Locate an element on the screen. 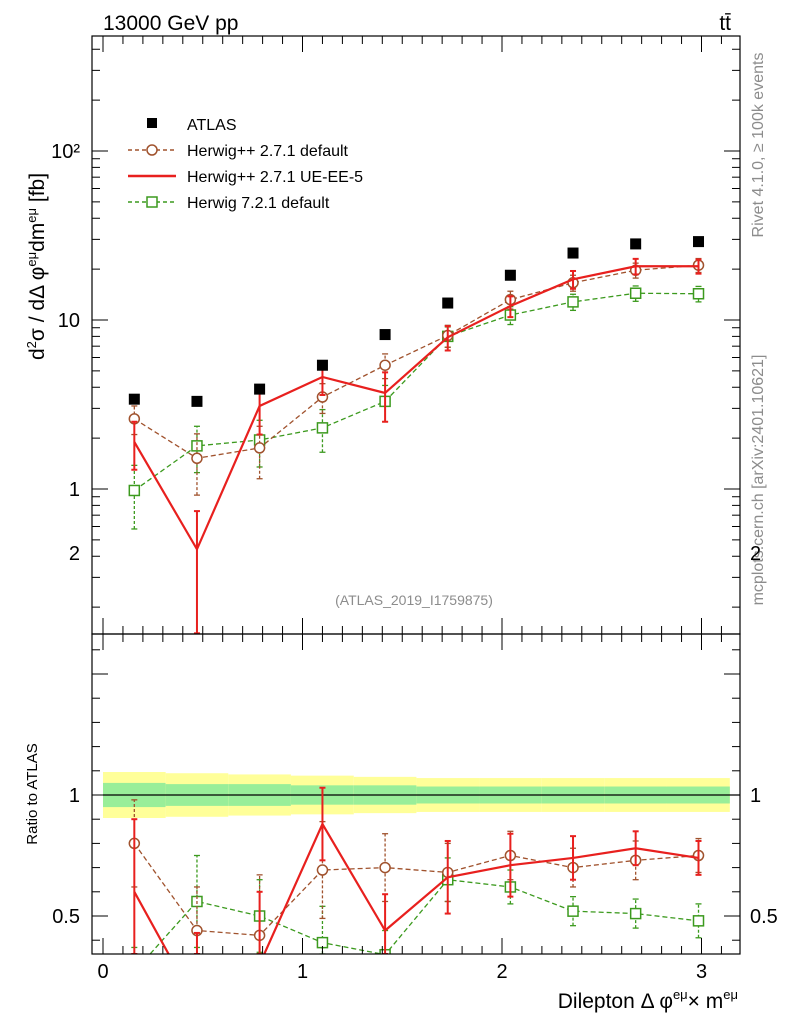  legend-marker-herwig7-default is located at coordinates (152, 202).